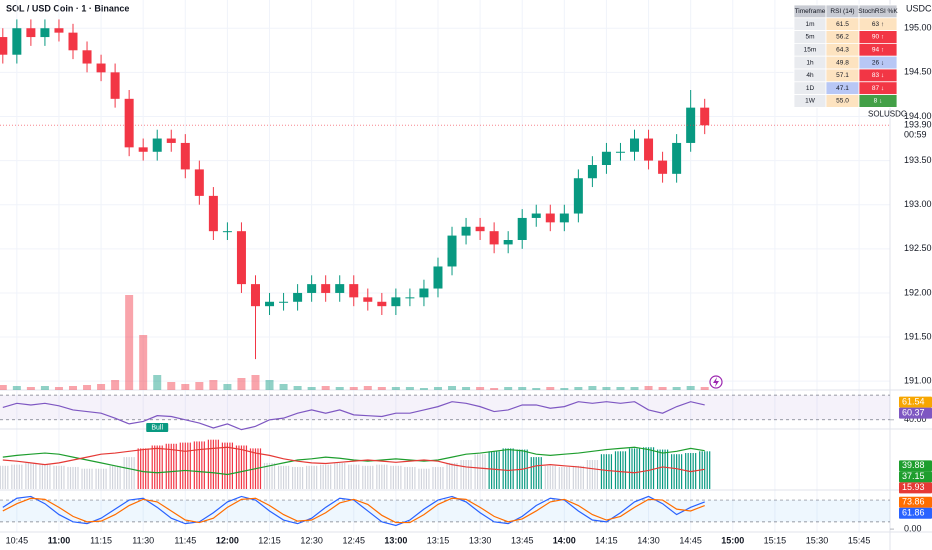 This screenshot has width=932, height=550. I want to click on value-badge-label: 61.86, so click(913, 513).